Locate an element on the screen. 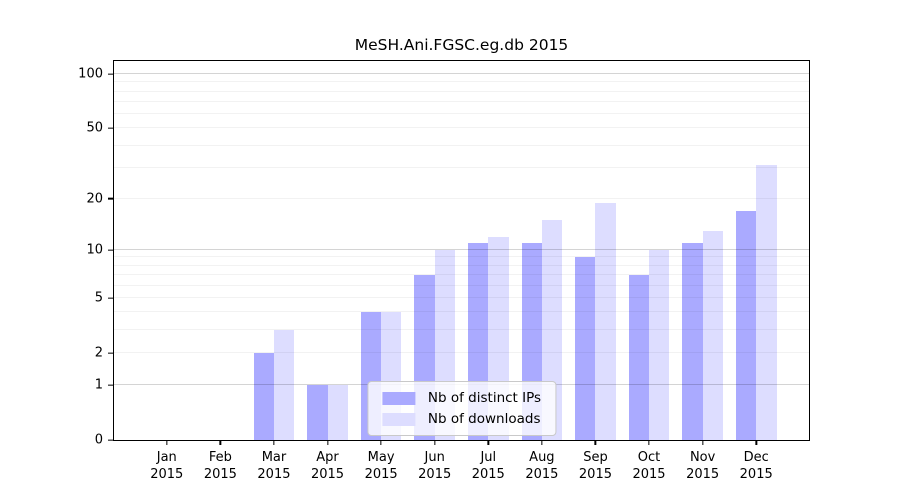 Image resolution: width=900 pixels, height=500 pixels. y-tick-label-50: 50 is located at coordinates (94, 128).